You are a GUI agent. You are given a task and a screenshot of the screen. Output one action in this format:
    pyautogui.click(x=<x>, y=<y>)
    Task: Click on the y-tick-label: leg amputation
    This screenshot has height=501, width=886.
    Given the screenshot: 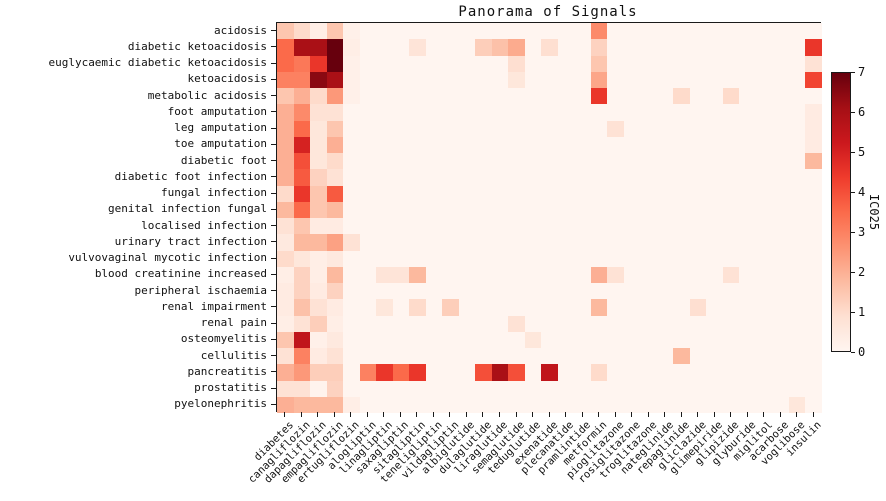 What is the action you would take?
    pyautogui.click(x=220, y=128)
    